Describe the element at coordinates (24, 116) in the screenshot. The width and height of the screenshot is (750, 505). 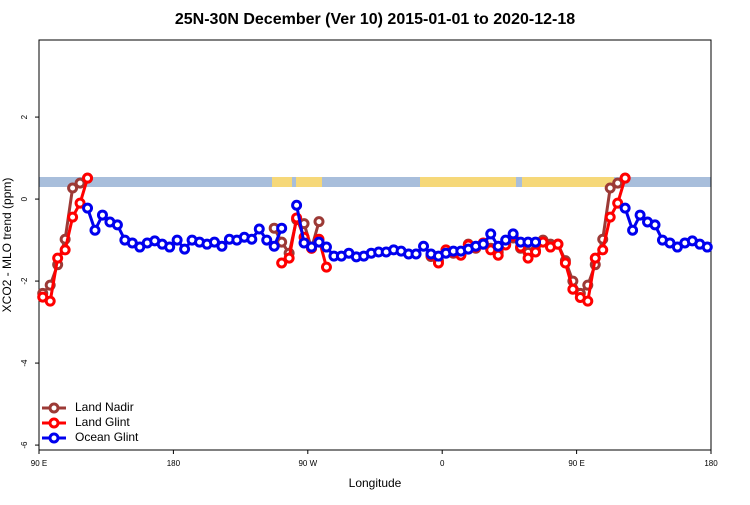
I see `y-tick-label: 2` at that location.